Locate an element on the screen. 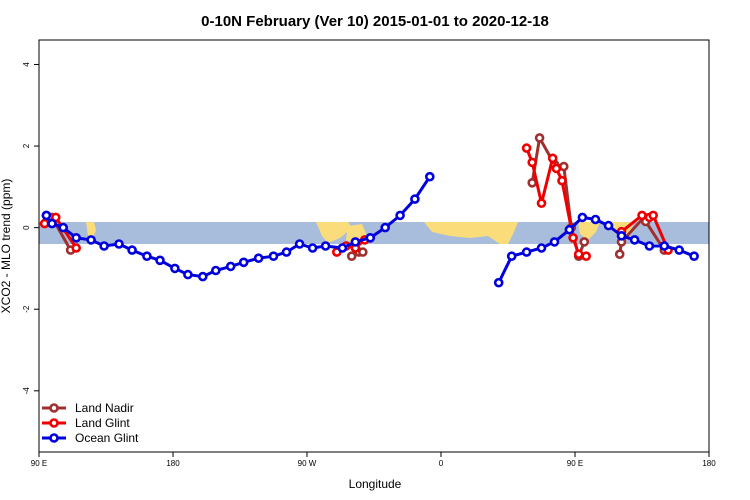 The height and width of the screenshot is (500, 750). legend-item-land-glint: Land Glint is located at coordinates (86, 423).